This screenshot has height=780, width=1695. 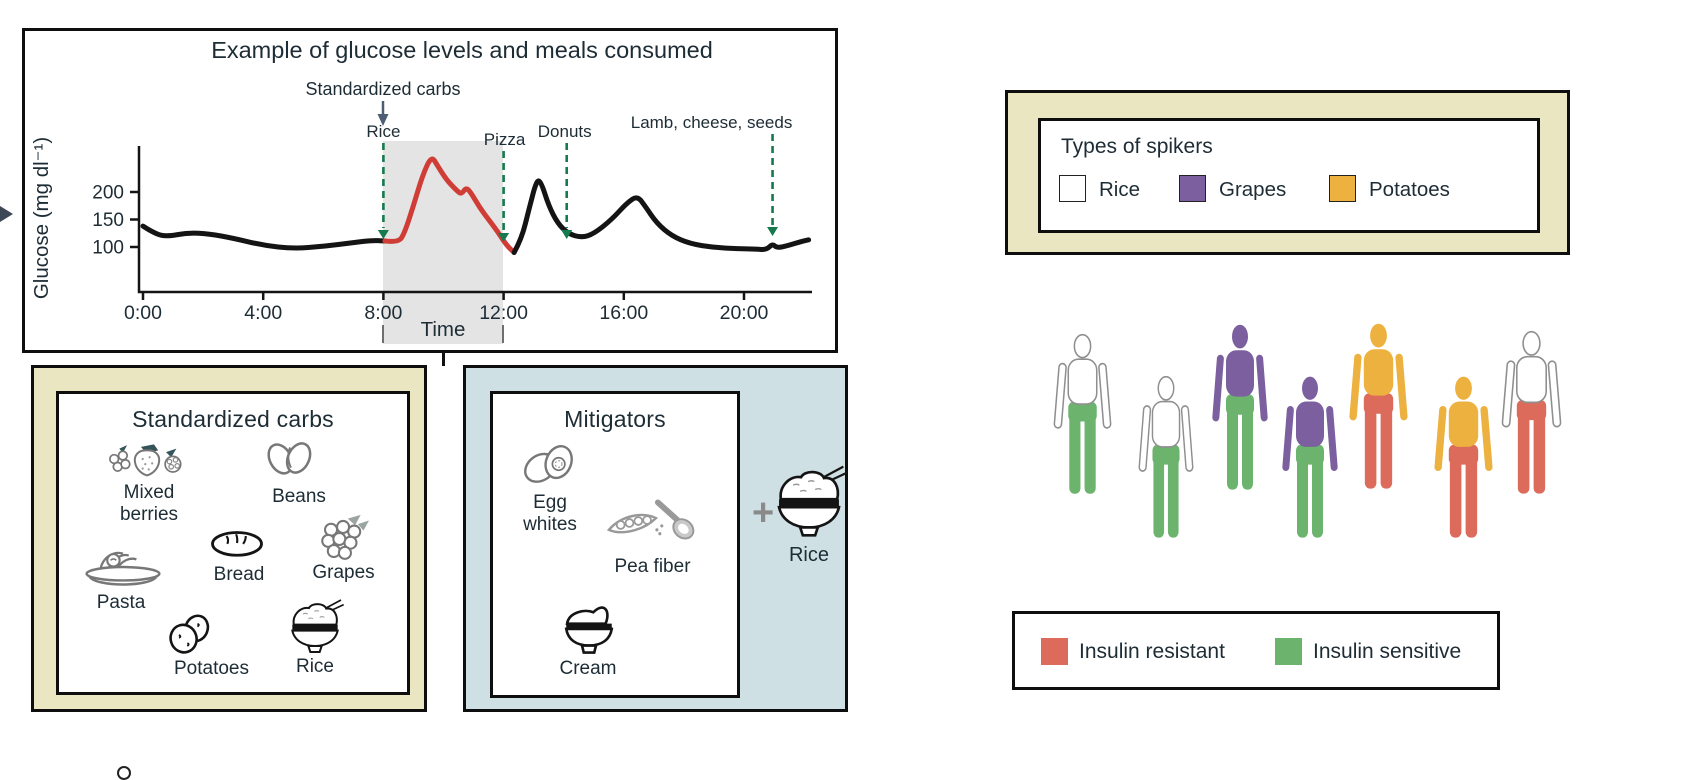 What do you see at coordinates (1054, 651) in the screenshot?
I see `insulin-resistant-swatch` at bounding box center [1054, 651].